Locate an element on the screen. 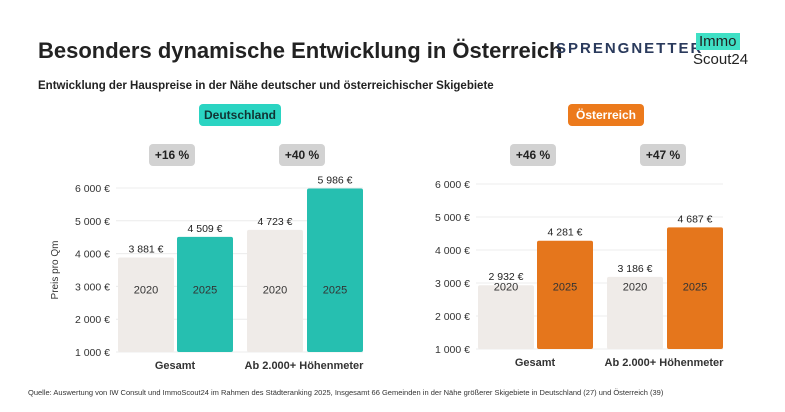 The image size is (785, 412). immoscout-logo-top: Immo is located at coordinates (718, 41).